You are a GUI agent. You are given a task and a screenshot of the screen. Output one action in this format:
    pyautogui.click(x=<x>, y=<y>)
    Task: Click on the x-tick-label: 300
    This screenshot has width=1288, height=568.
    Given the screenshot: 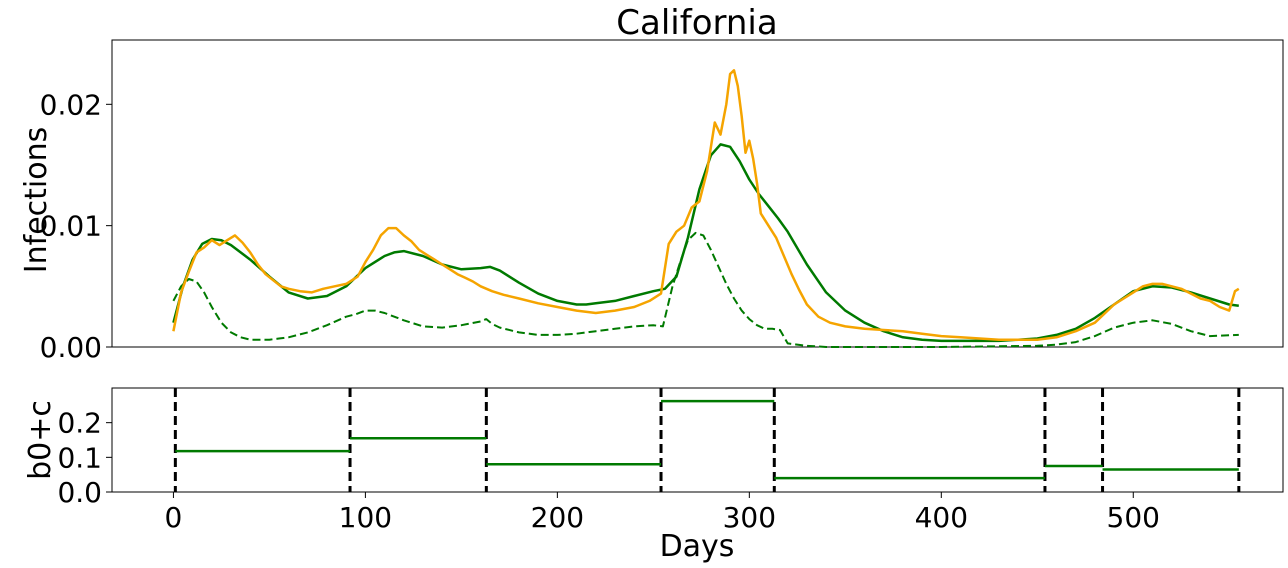 What is the action you would take?
    pyautogui.click(x=749, y=517)
    